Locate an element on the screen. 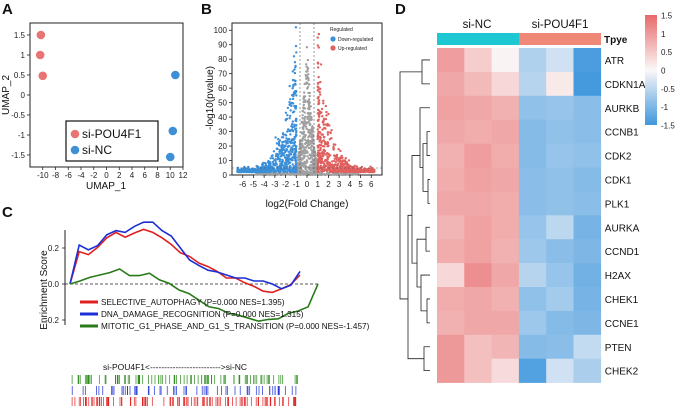  a-xtick-label: 0 is located at coordinates (106, 175).